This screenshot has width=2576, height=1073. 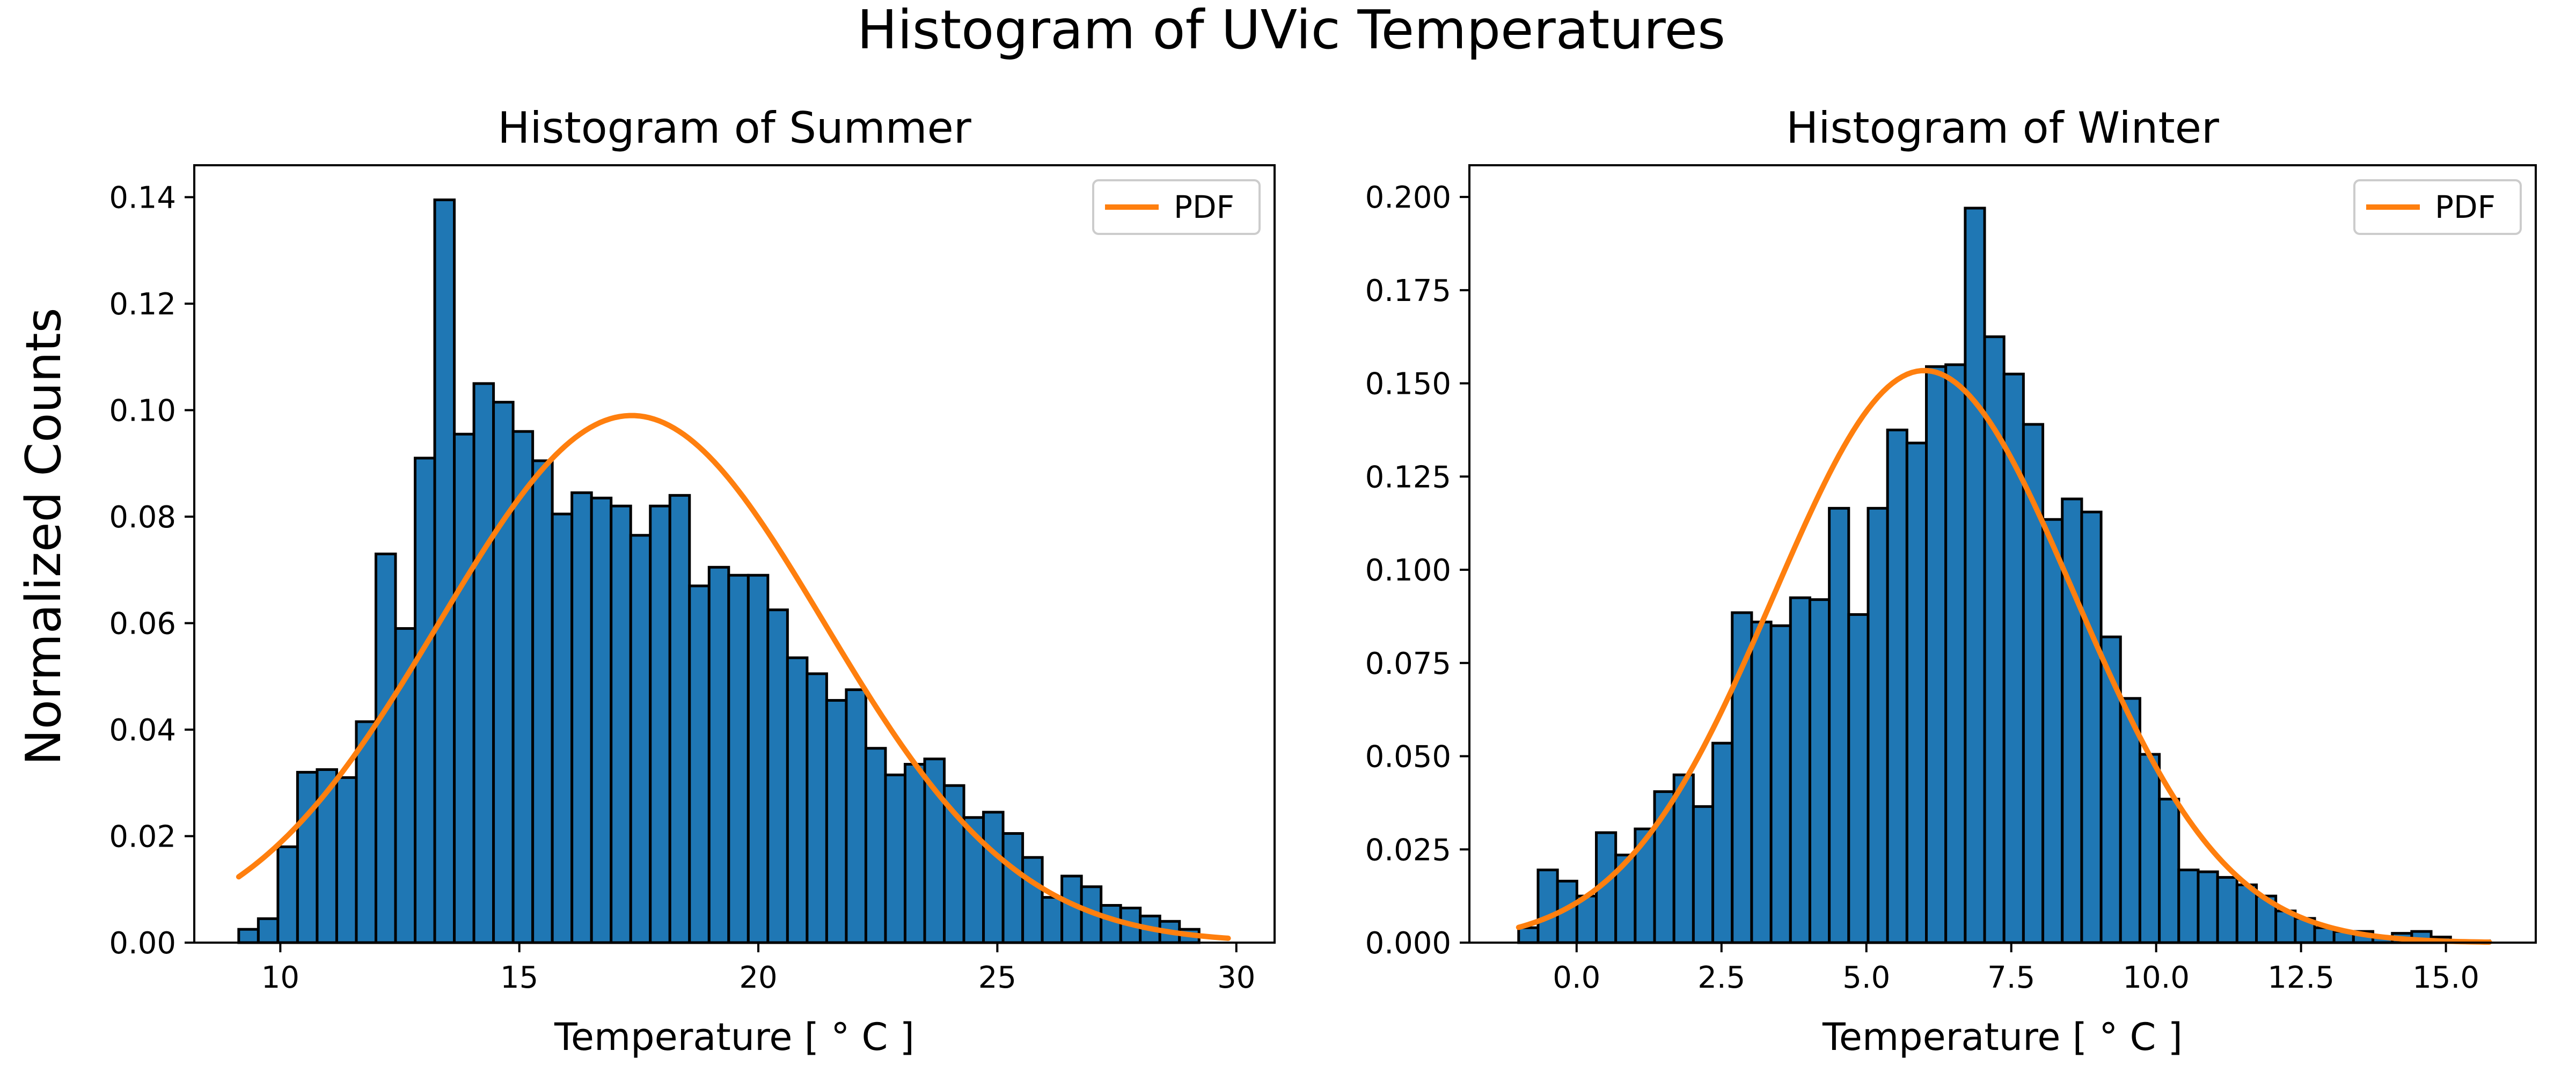 I want to click on summer-y-tick-label: 0.08, so click(x=142, y=517).